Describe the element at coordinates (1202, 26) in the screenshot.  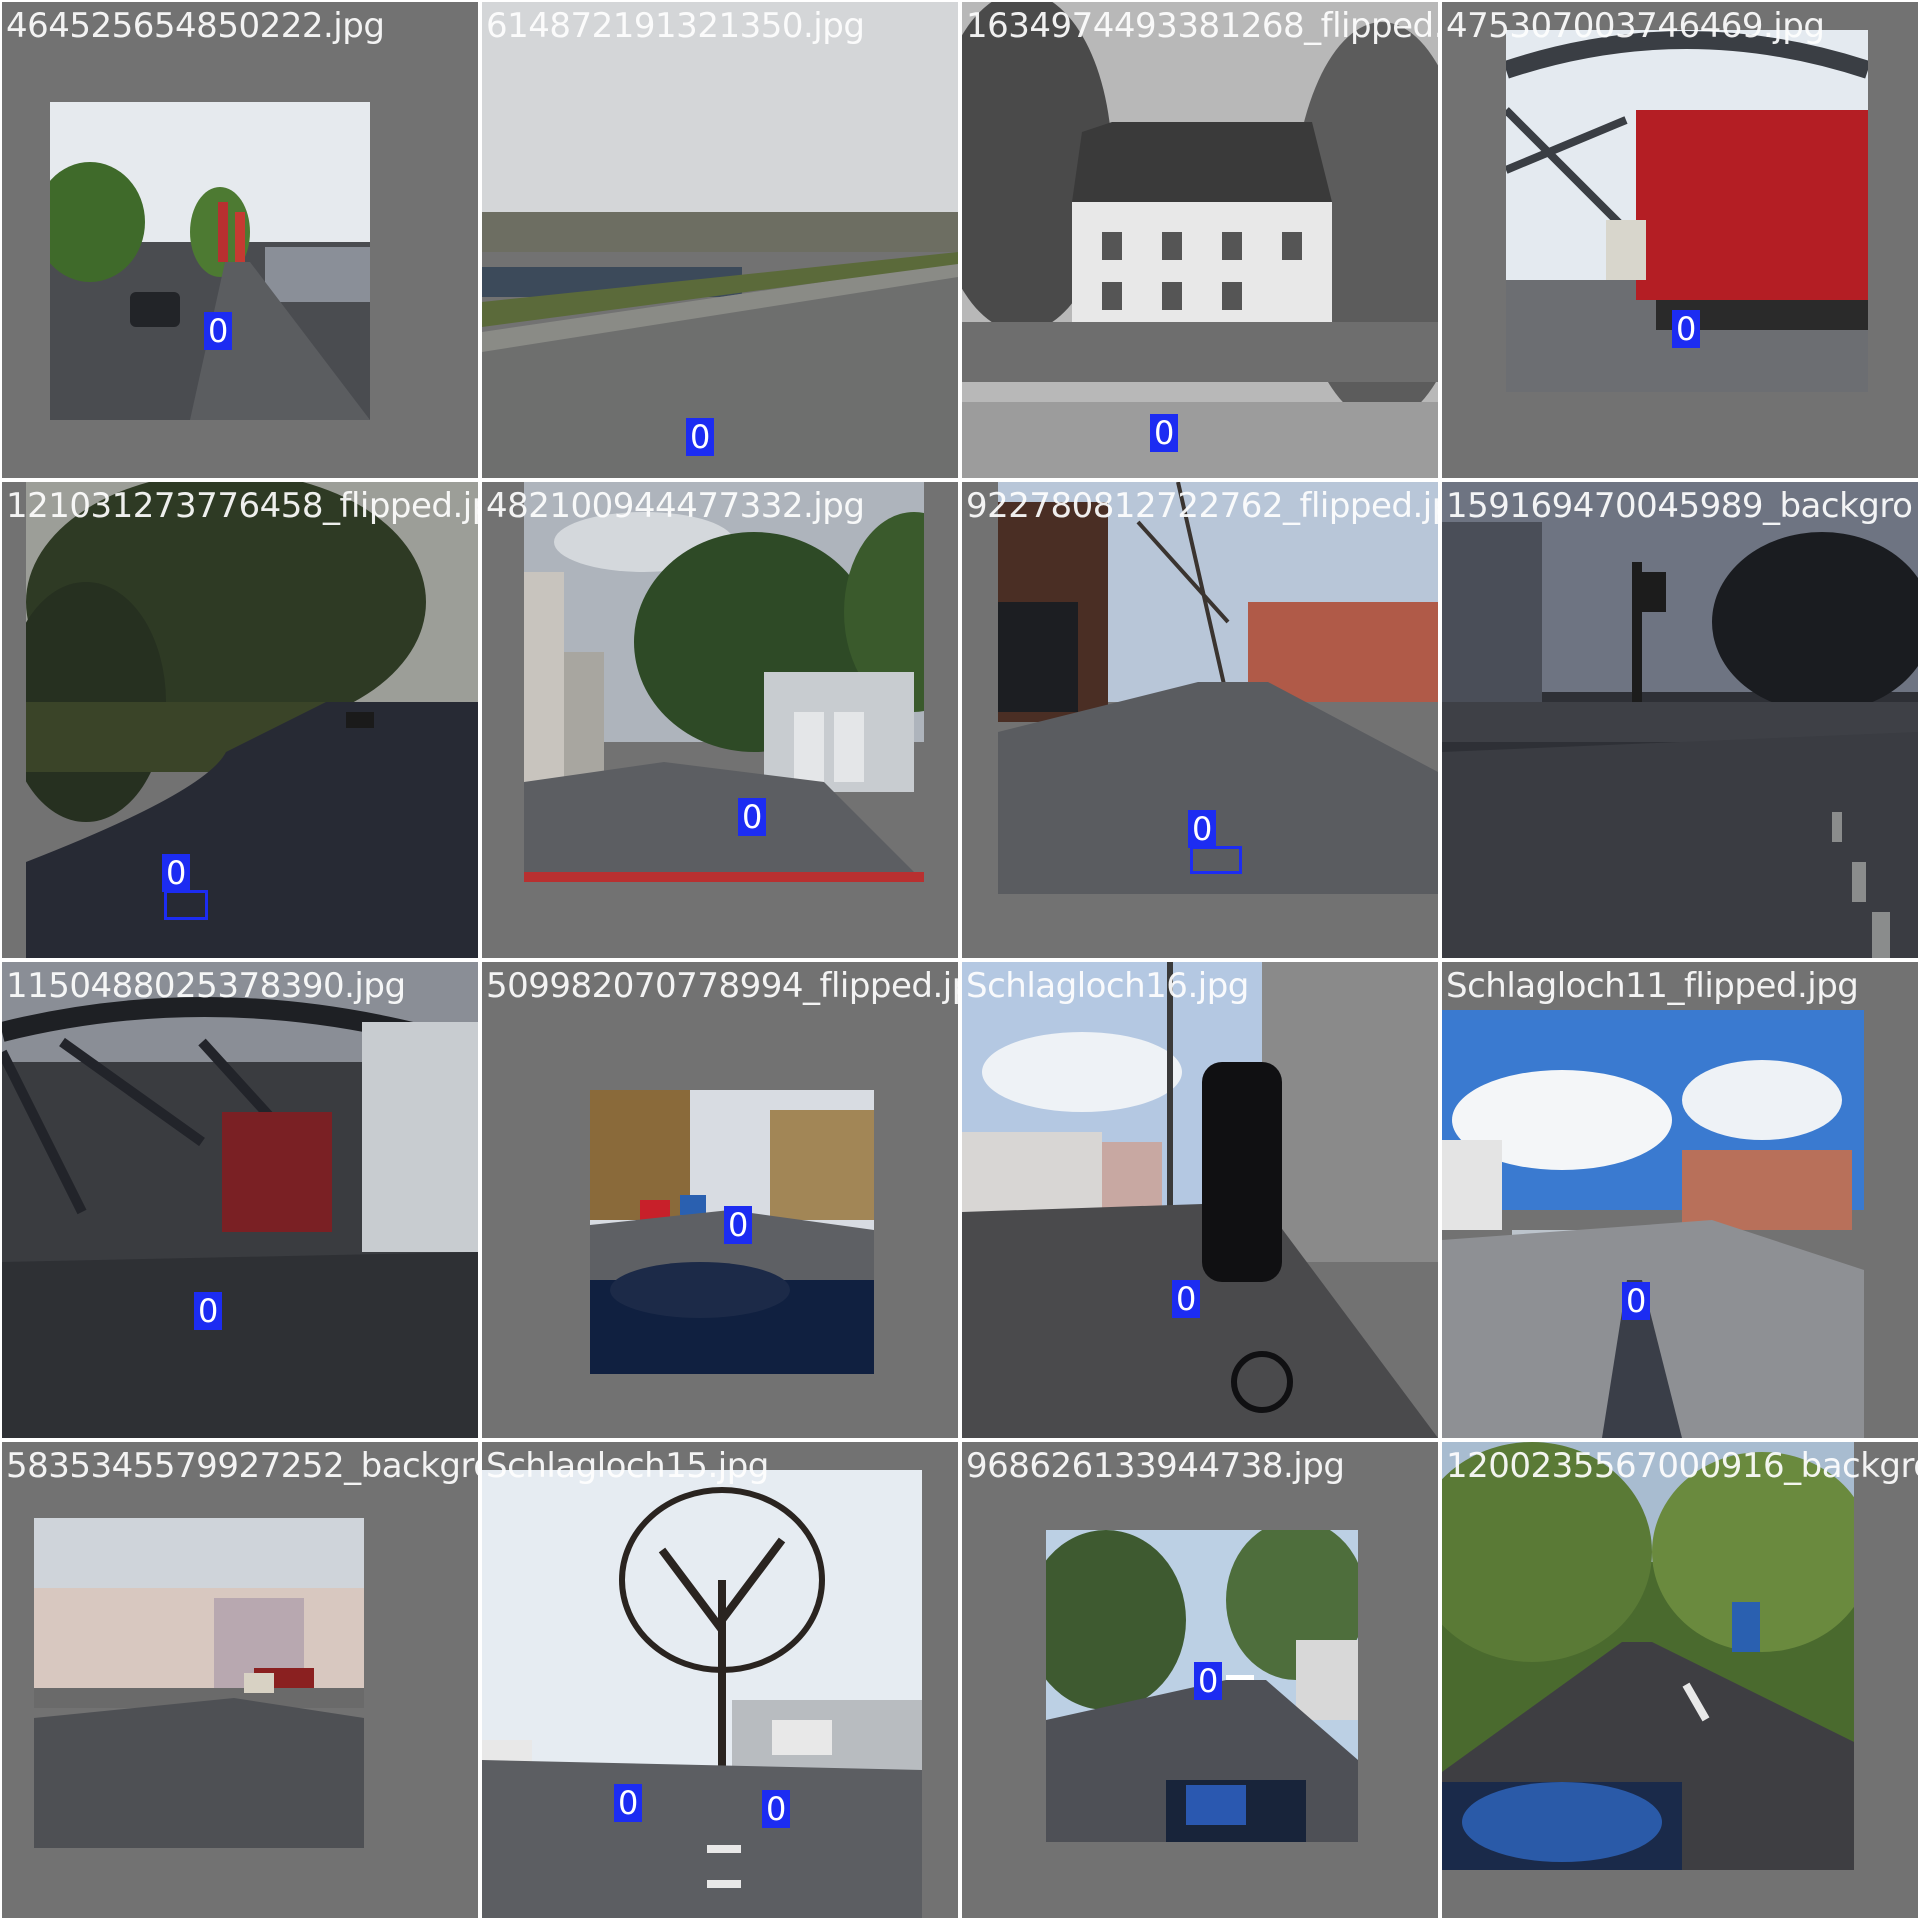
I see `tile-filename: 1634974493381268_flipped.jpg` at that location.